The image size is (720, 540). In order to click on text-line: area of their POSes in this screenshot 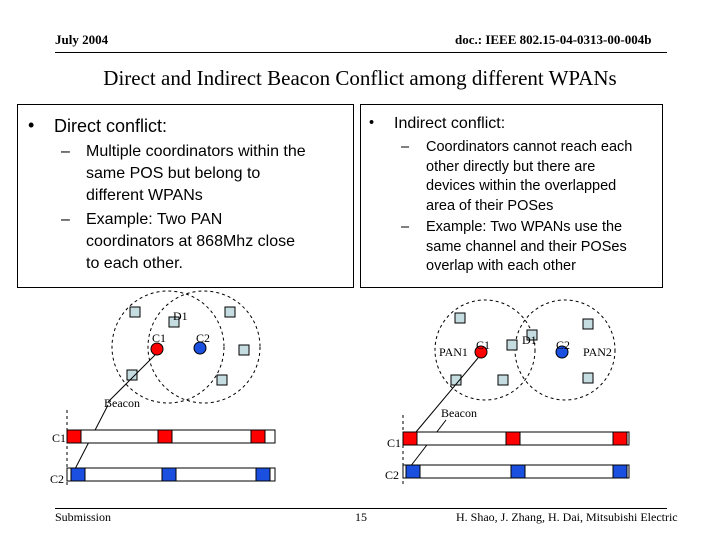, I will do `click(490, 205)`.